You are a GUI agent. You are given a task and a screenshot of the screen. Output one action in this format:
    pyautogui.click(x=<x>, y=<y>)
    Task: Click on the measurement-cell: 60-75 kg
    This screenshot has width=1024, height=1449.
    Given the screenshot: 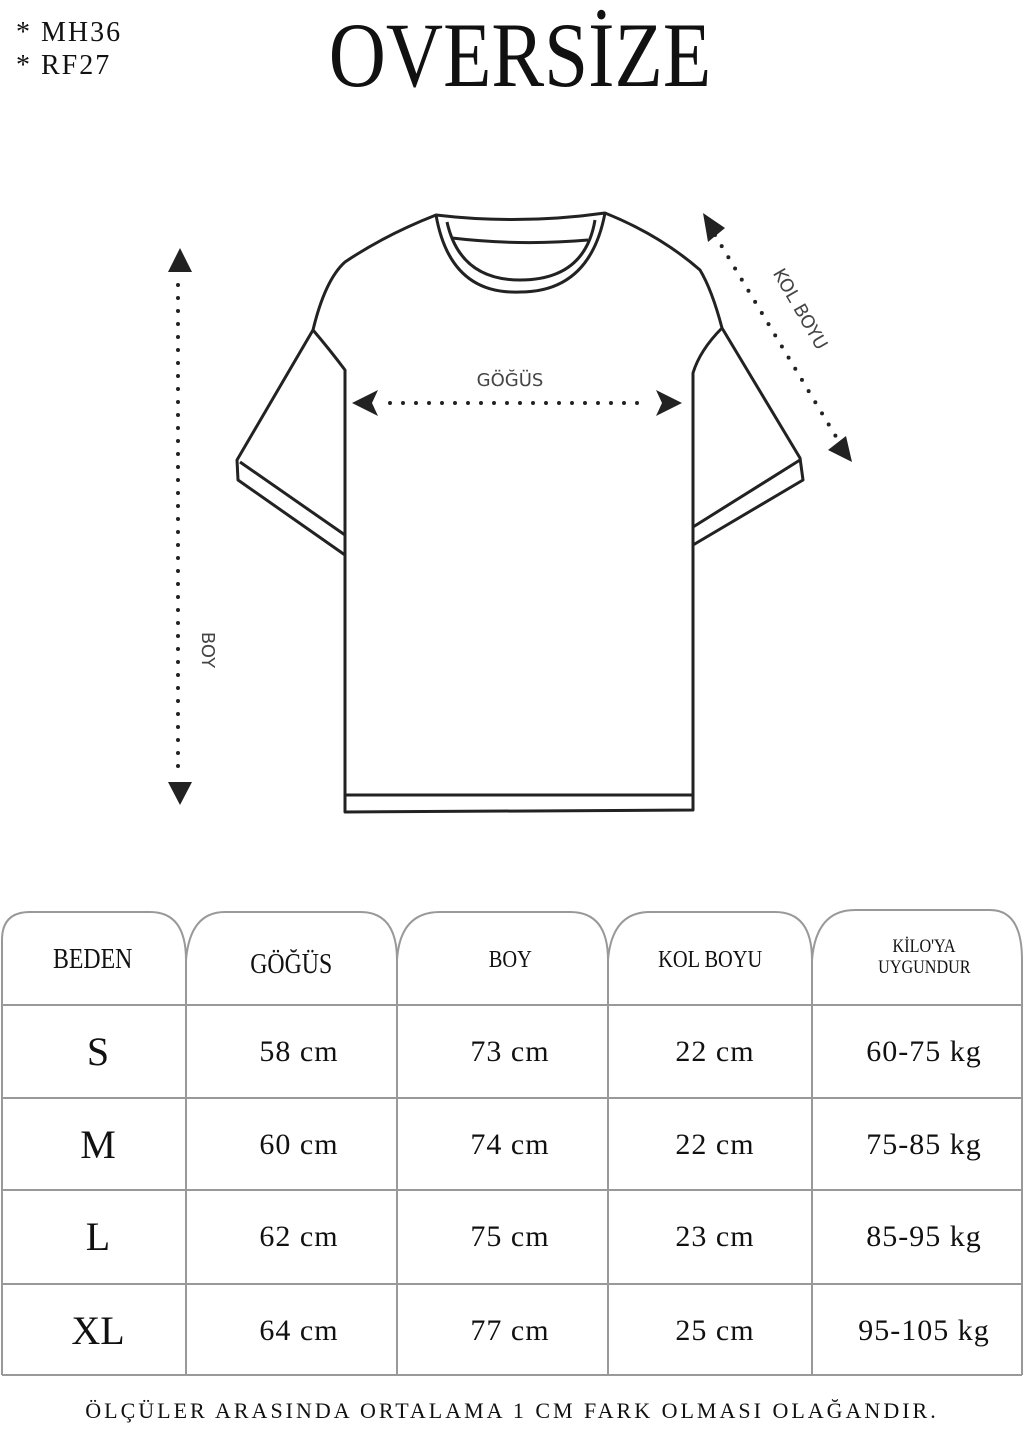 What is the action you would take?
    pyautogui.click(x=924, y=1051)
    